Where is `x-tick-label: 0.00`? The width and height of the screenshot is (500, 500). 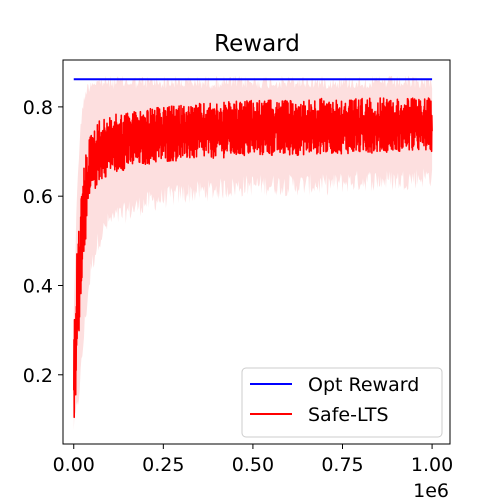
x-tick-label: 0.00 is located at coordinates (74, 465).